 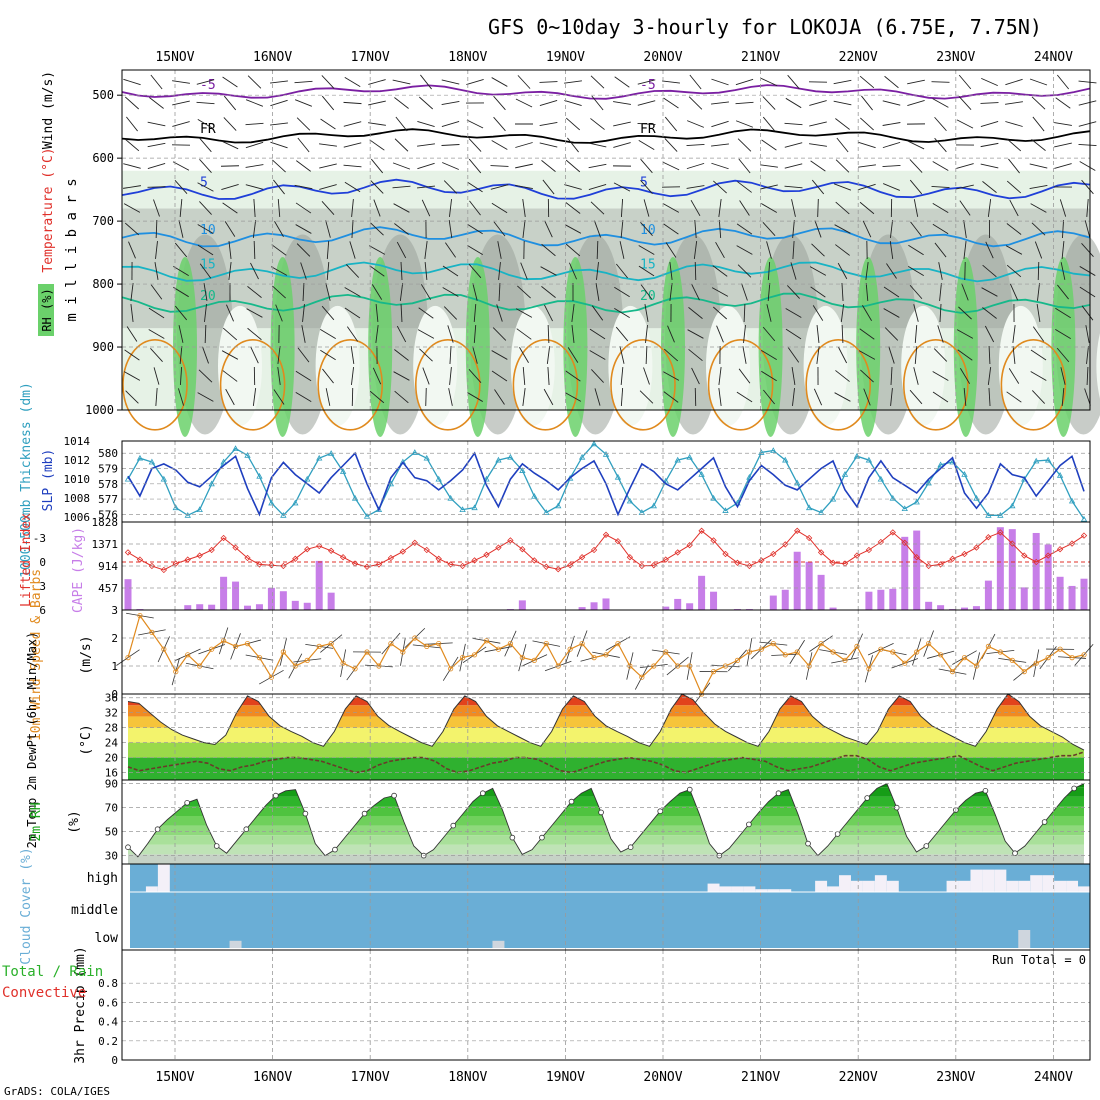 I want to click on isotherm-label: 5, so click(x=204, y=183).